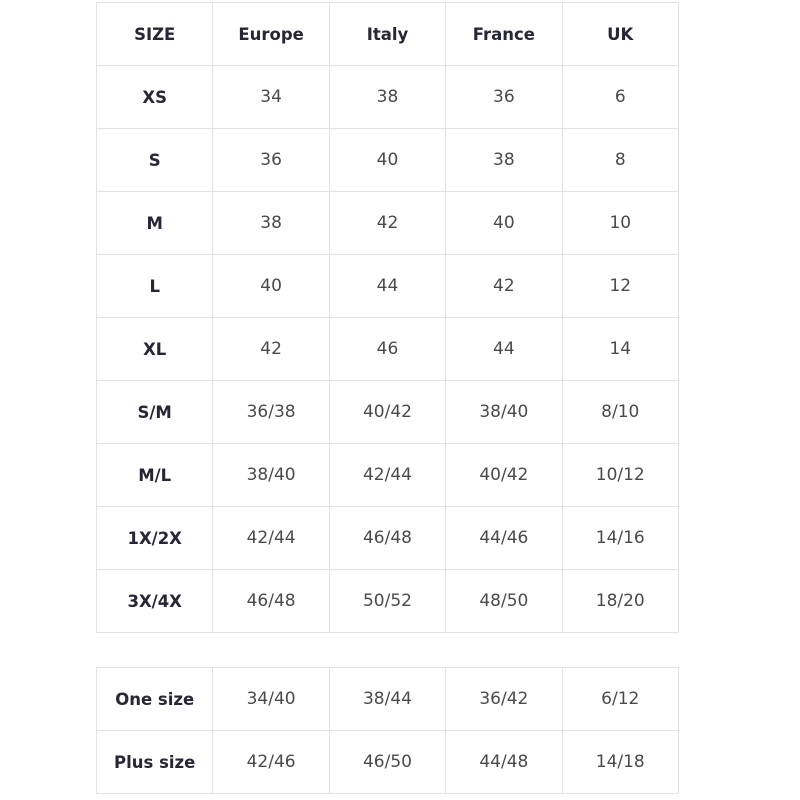  I want to click on size-value-cell: 14/18, so click(620, 762).